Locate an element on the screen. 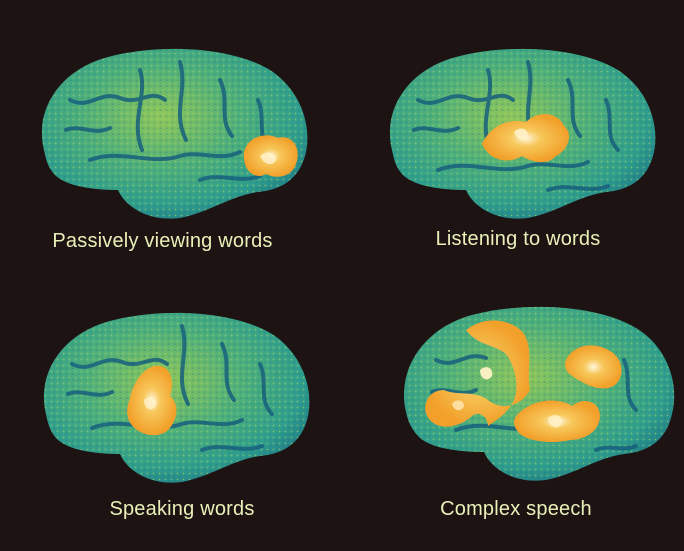 This screenshot has height=551, width=684. caption-label: Complex speech is located at coordinates (516, 509).